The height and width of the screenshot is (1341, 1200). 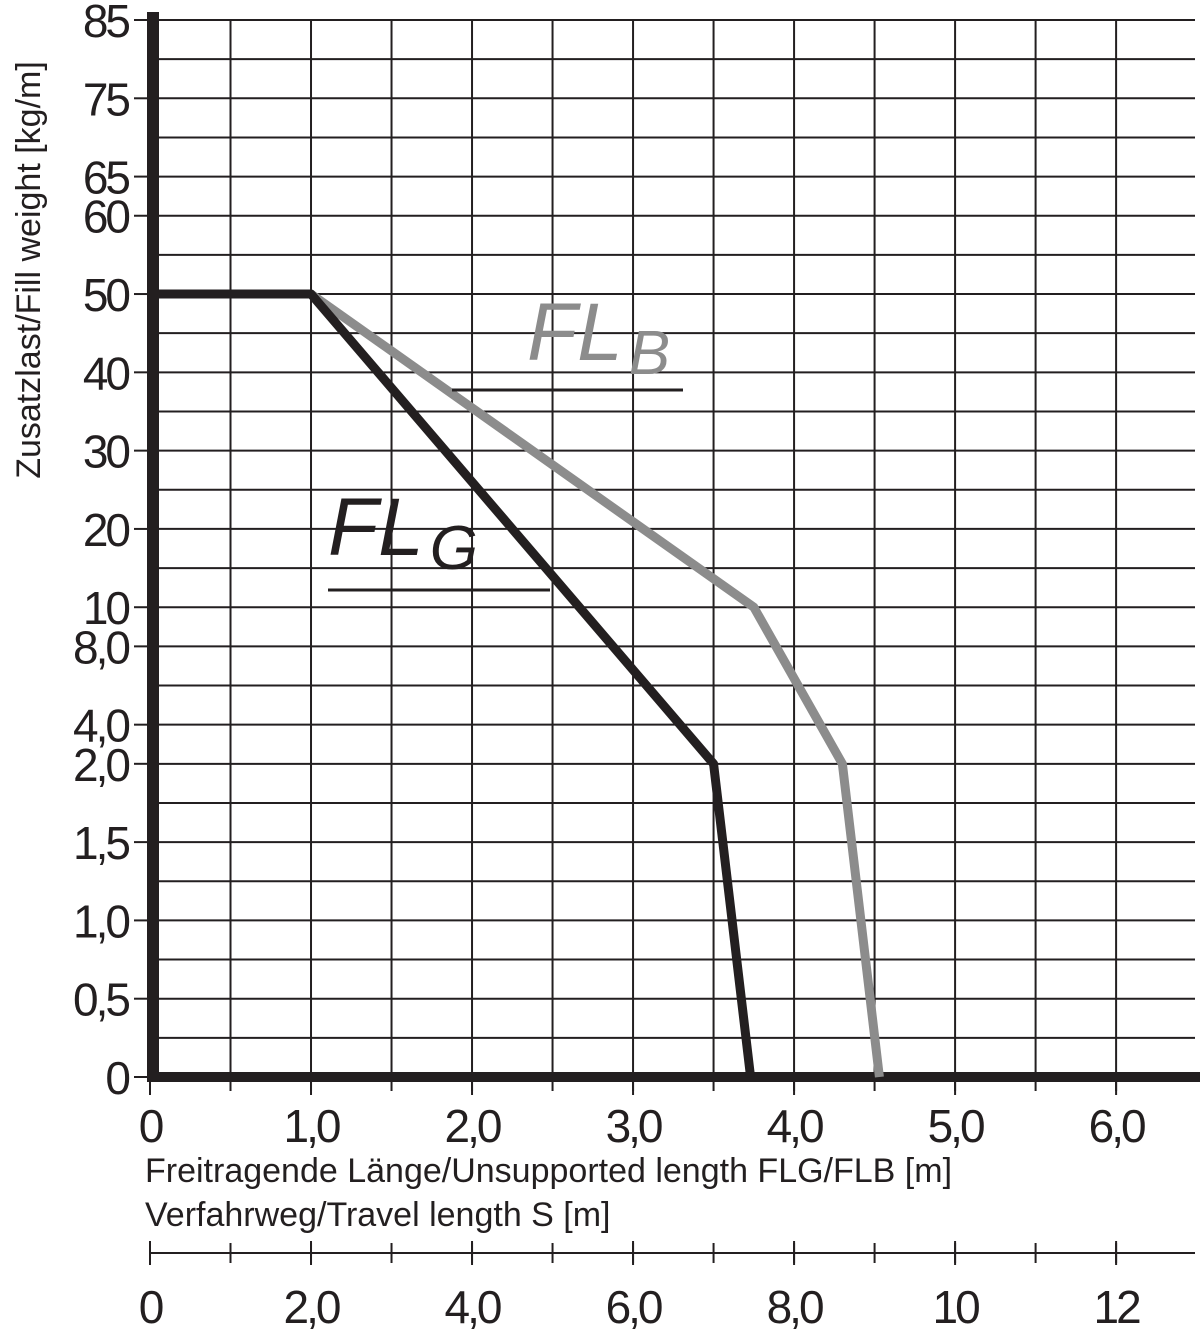 I want to click on y-tick-label: 75, so click(x=106, y=99).